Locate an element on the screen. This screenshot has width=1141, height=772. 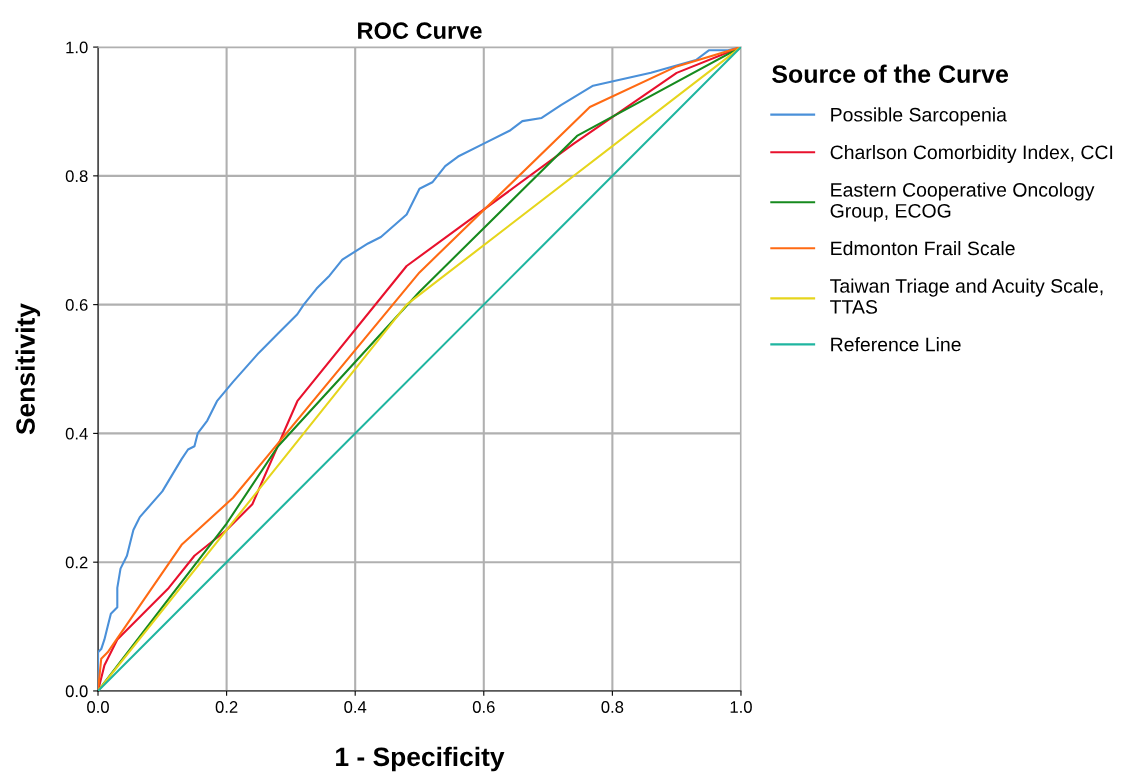
legend-label: Charlson Comorbidity Index, CCI is located at coordinates (971, 154).